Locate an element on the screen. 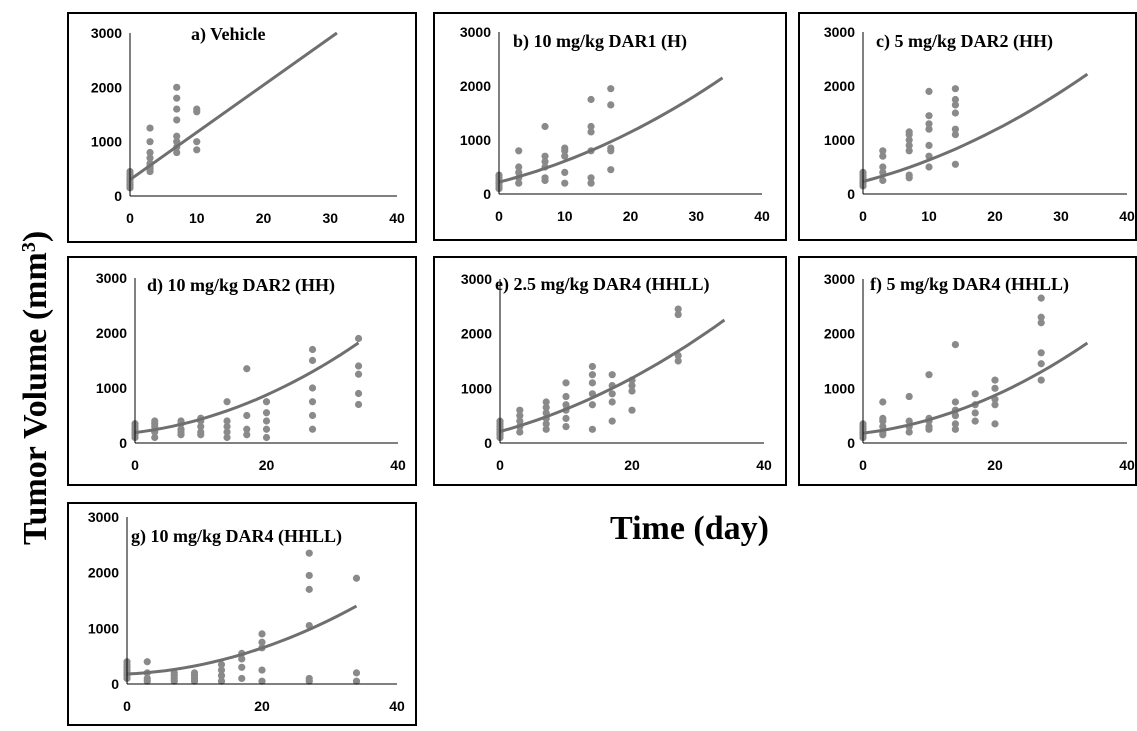  x-tick-label: 30 is located at coordinates (1061, 216).